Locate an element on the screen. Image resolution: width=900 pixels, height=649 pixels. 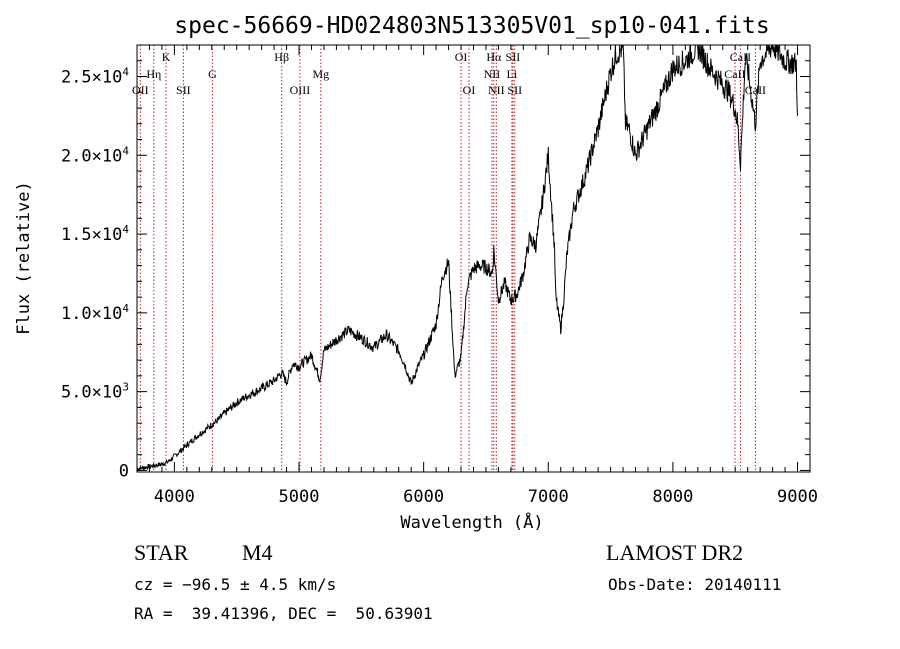
line-label-Mg: Mg is located at coordinates (320, 74).